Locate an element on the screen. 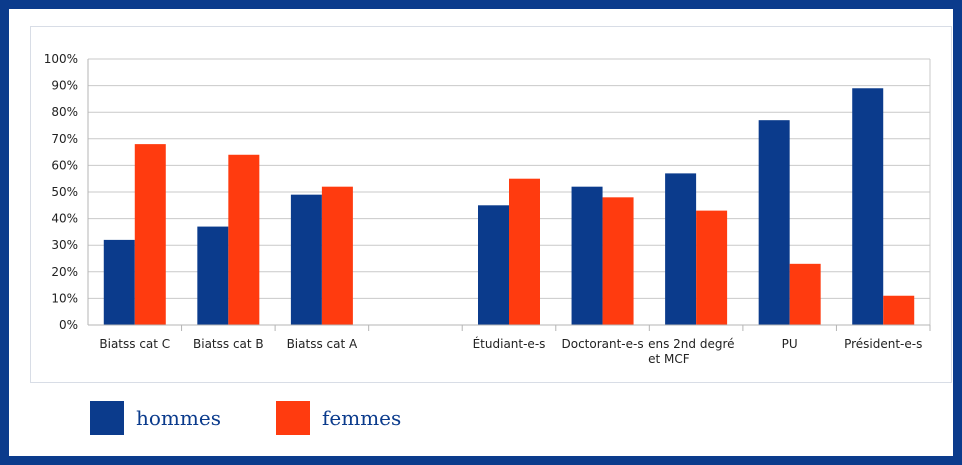 This screenshot has width=962, height=465. legend-label-femmes: femmes is located at coordinates (362, 418).